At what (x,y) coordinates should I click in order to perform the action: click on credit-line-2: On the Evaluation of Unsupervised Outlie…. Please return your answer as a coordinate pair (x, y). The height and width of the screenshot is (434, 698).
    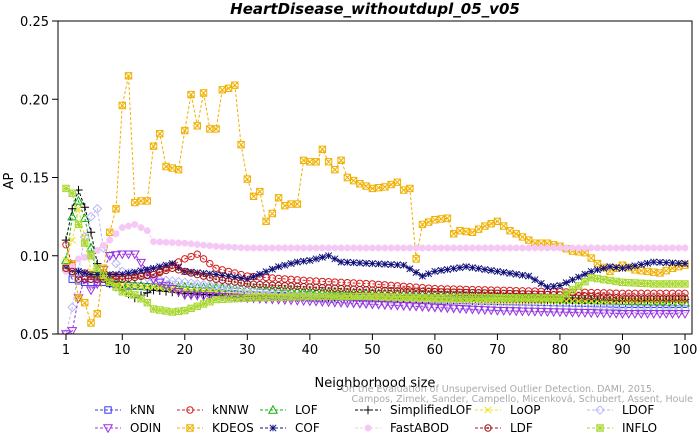
    Looking at the image, I should click on (498, 389).